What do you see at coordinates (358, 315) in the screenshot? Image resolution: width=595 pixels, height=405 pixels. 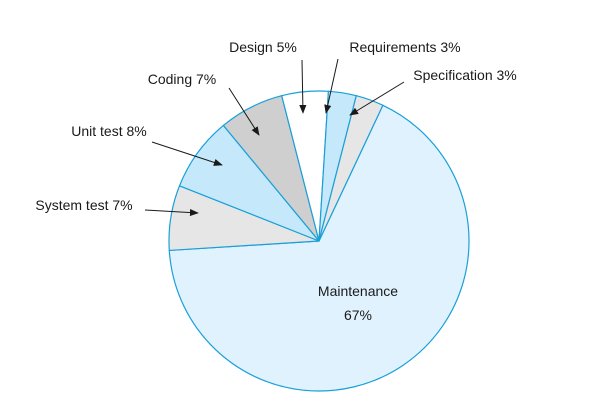 I see `value-label-maintenance: 67%` at bounding box center [358, 315].